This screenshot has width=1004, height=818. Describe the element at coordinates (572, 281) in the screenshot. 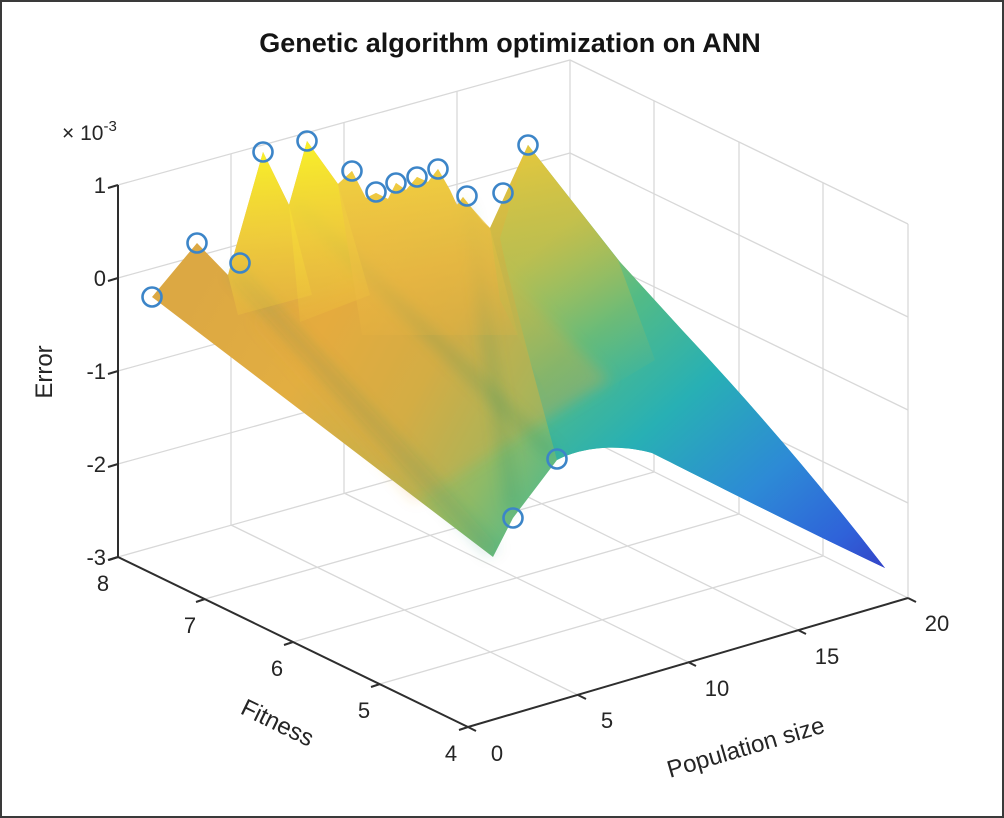

I see `surface-big-peak` at that location.